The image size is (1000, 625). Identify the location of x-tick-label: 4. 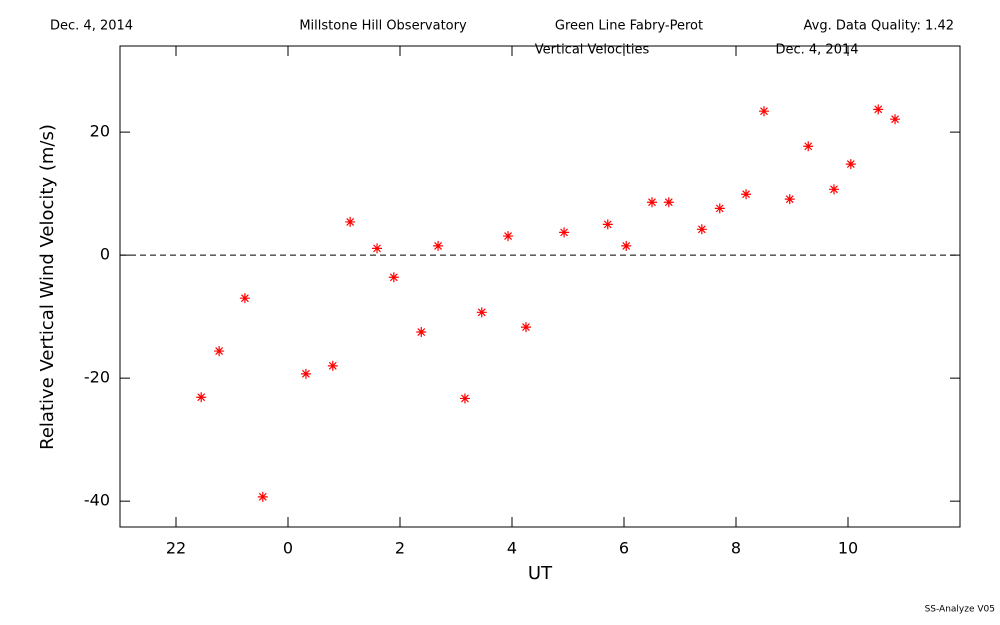
(512, 548).